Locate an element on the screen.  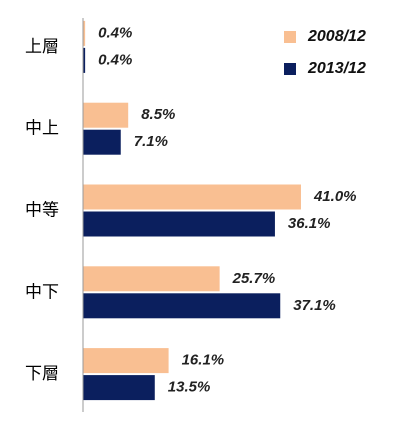
value-label: 37.1% is located at coordinates (314, 305).